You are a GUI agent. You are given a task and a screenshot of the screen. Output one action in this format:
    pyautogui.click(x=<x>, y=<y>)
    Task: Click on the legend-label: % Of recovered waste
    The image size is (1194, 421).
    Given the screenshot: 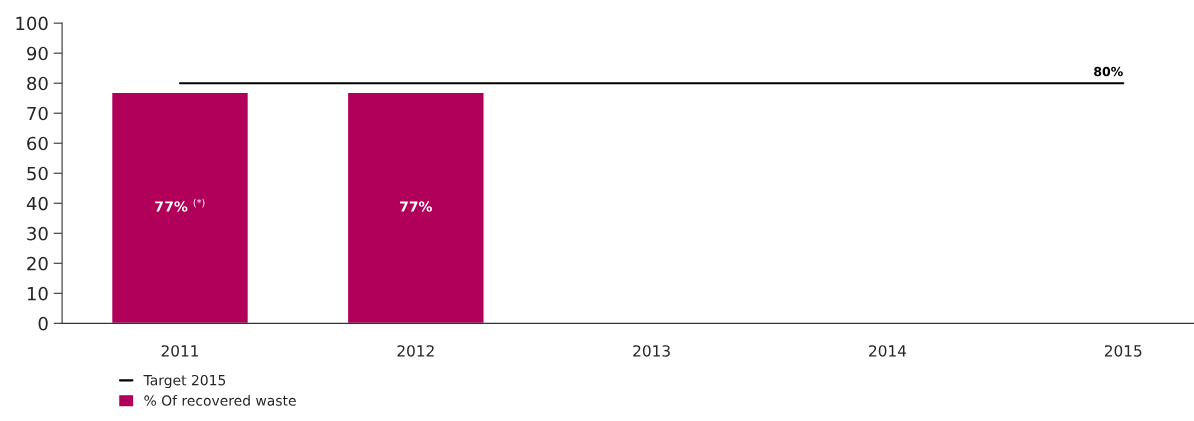 What is the action you would take?
    pyautogui.click(x=220, y=400)
    